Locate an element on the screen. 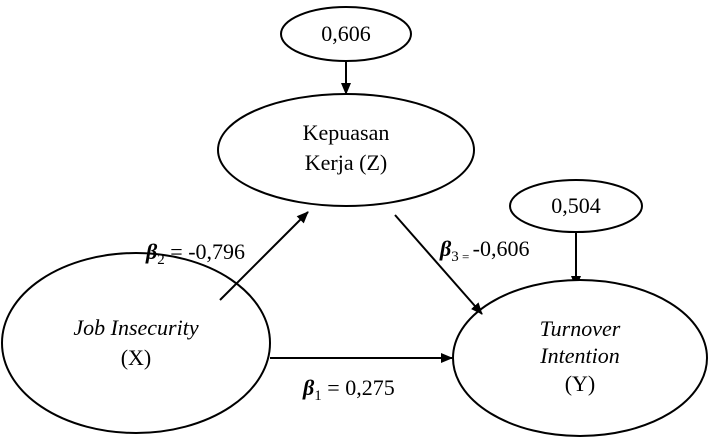  node-job-insecurity-label-2: (X) is located at coordinates (136, 357).